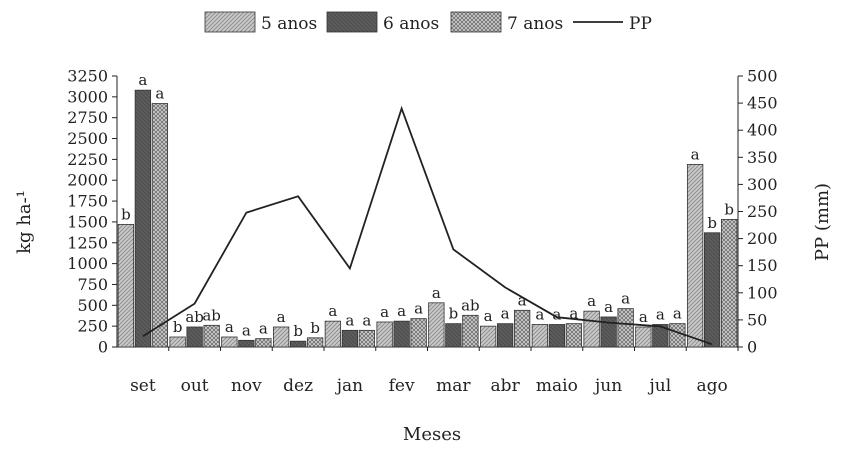 The width and height of the screenshot is (850, 468). What do you see at coordinates (126, 286) in the screenshot?
I see `bar-5-anos-set` at bounding box center [126, 286].